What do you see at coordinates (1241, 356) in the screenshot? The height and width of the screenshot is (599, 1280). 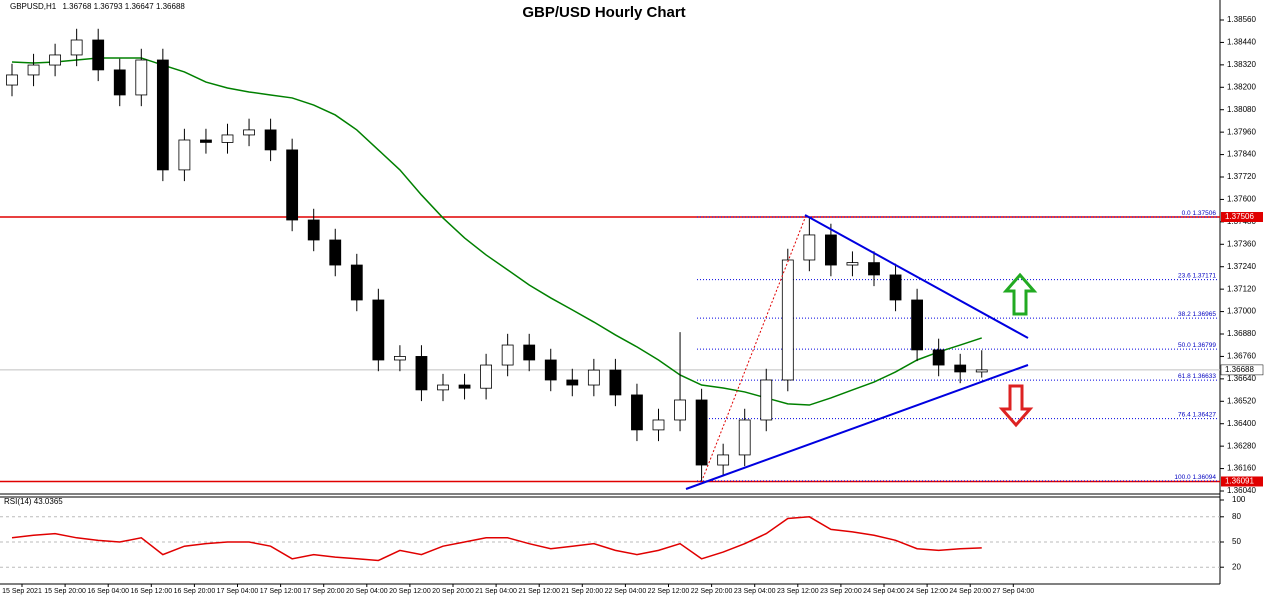 I see `y-tick-label: 1.36760` at bounding box center [1241, 356].